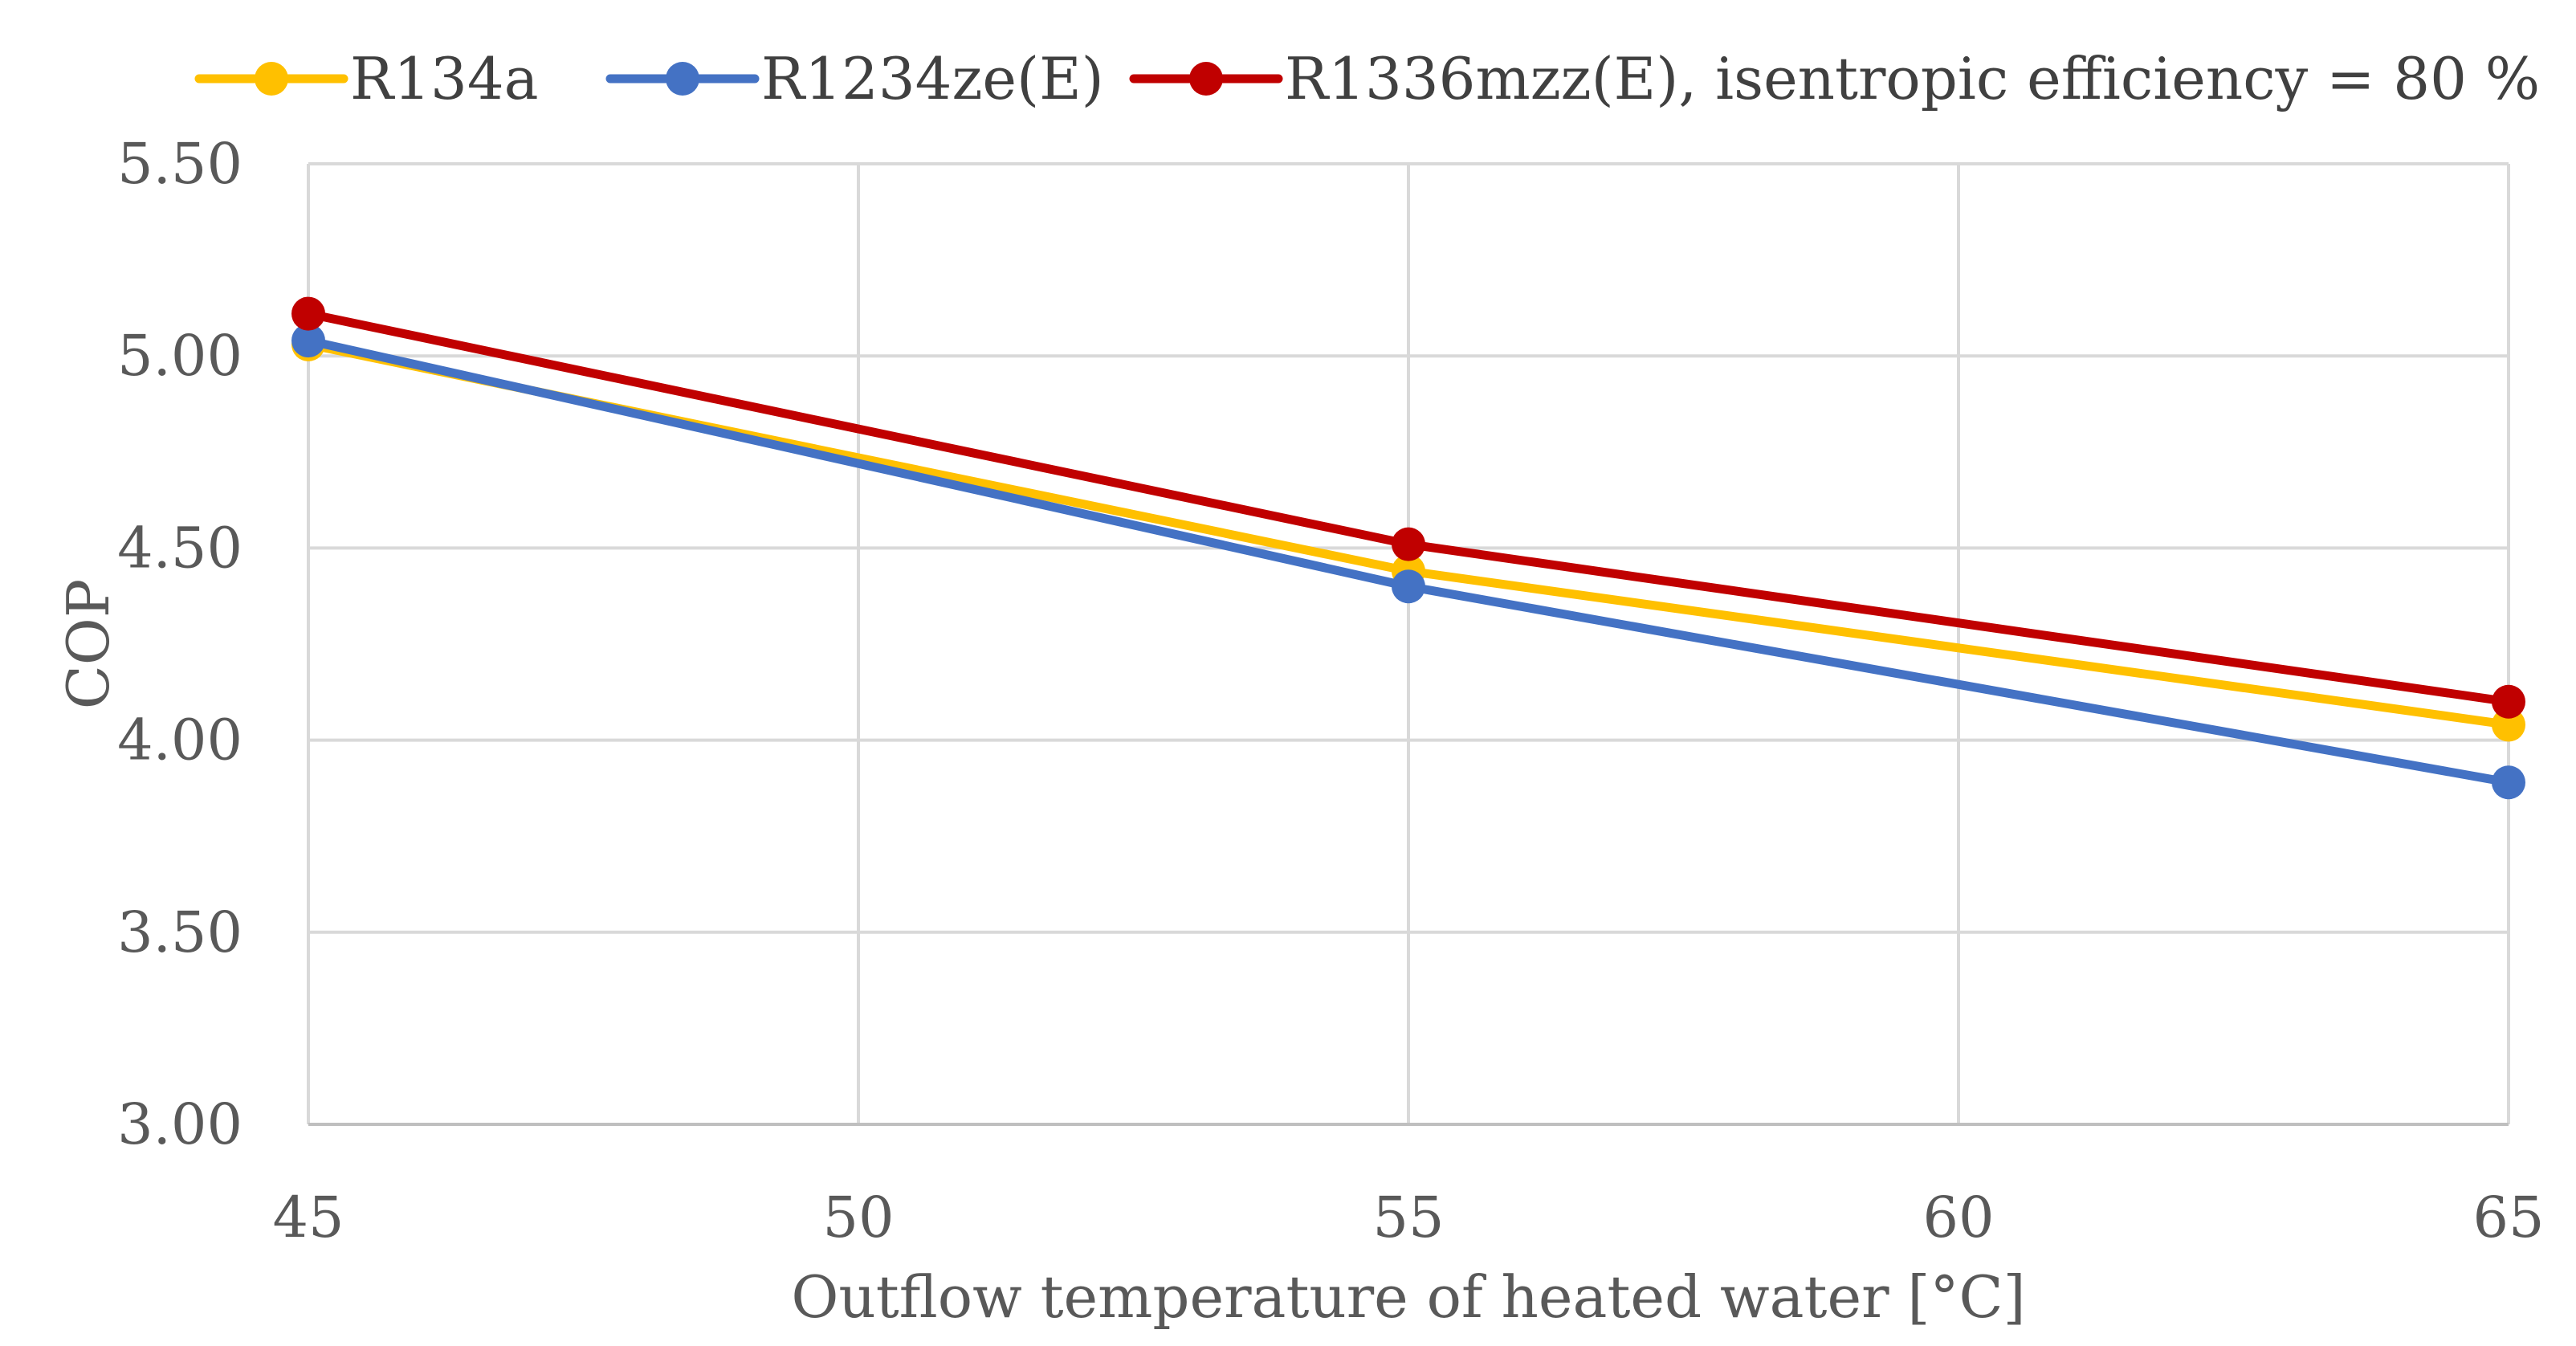 This screenshot has width=2576, height=1346. Describe the element at coordinates (1408, 1217) in the screenshot. I see `x-tick-label: 55` at that location.